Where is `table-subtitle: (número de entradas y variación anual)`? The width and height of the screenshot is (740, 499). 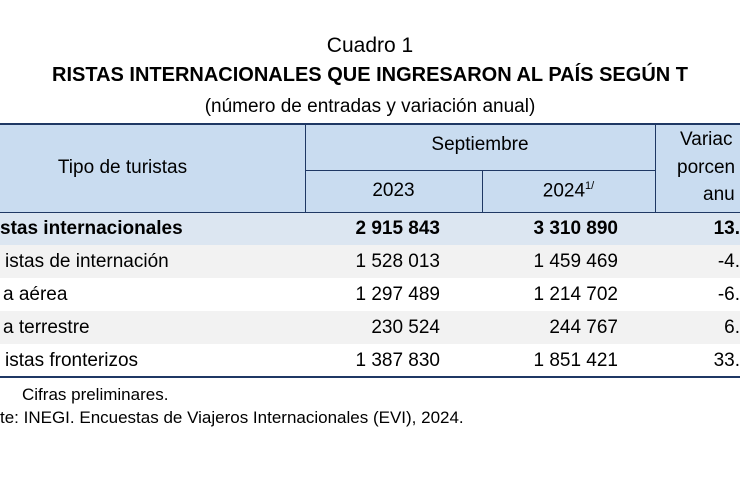 table-subtitle: (número de entradas y variación anual) is located at coordinates (370, 106).